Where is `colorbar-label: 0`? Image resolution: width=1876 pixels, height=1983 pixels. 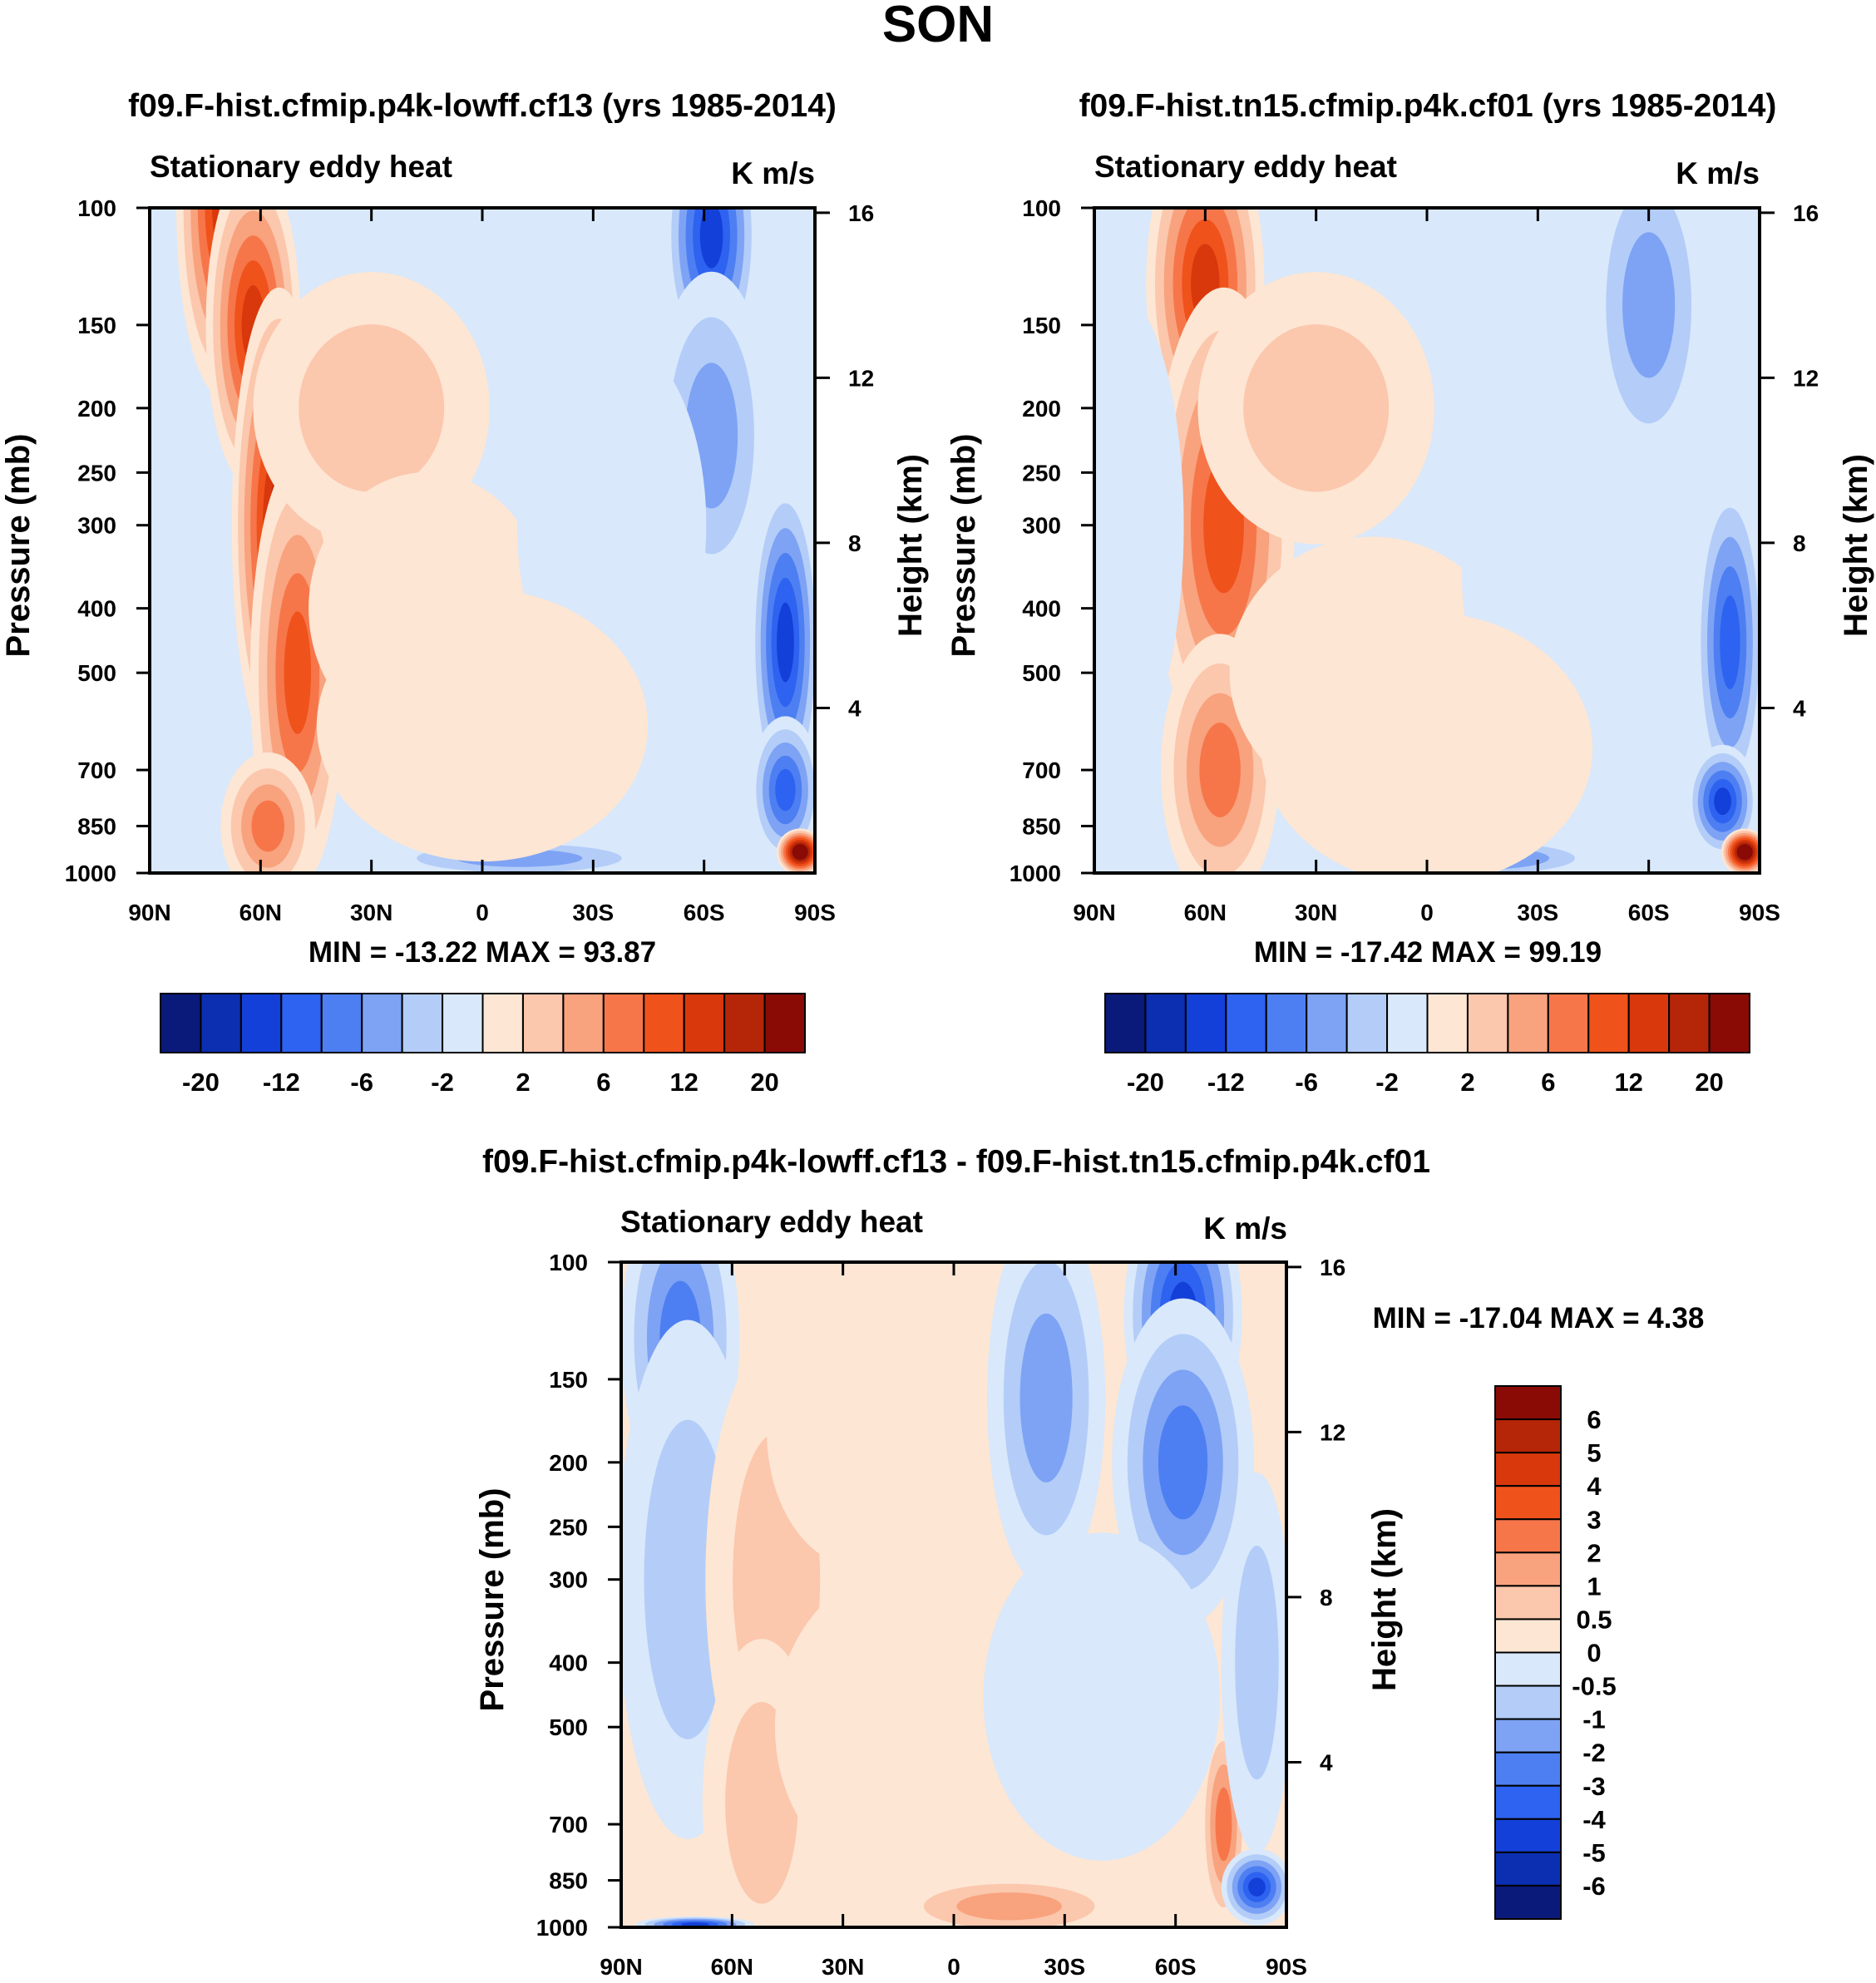
colorbar-label: 0 is located at coordinates (1594, 1653).